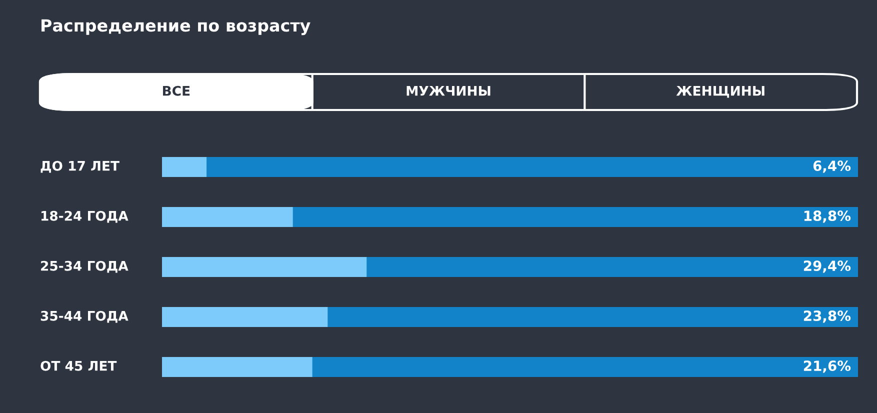 The width and height of the screenshot is (877, 413). What do you see at coordinates (84, 266) in the screenshot?
I see `y-tick-label: 25-34 ГОДА` at bounding box center [84, 266].